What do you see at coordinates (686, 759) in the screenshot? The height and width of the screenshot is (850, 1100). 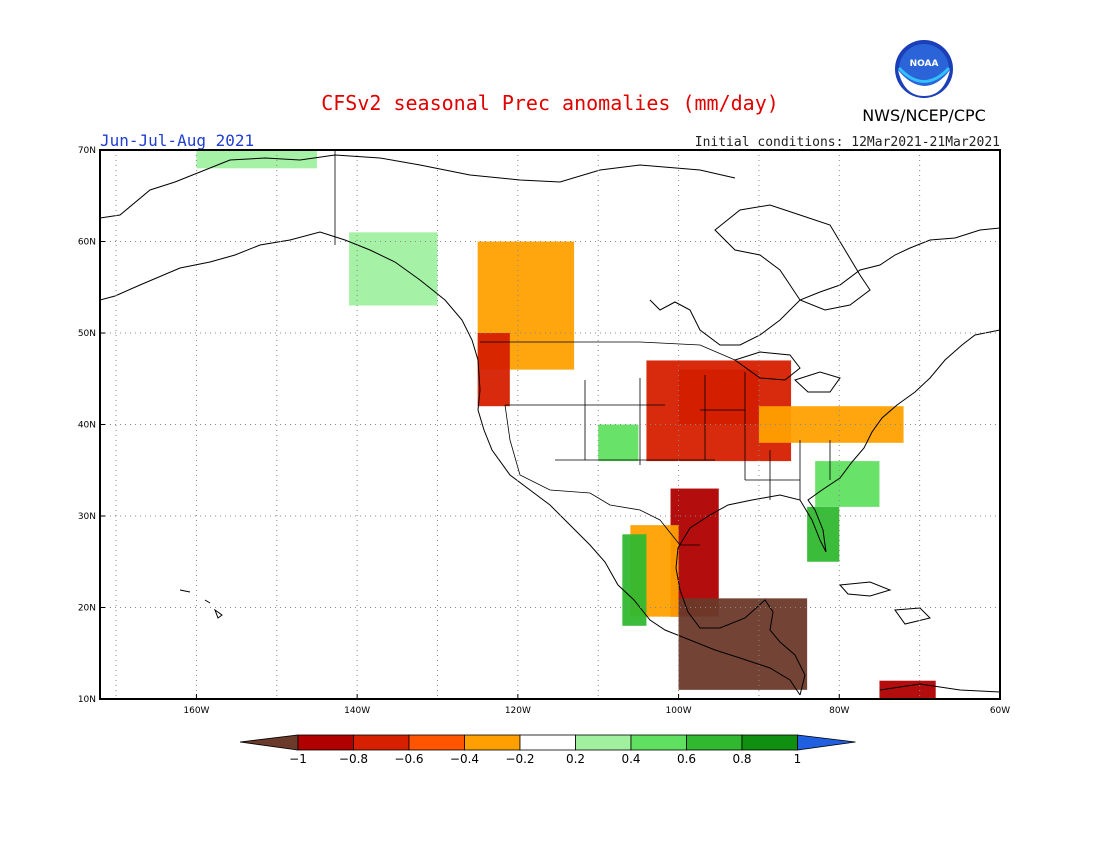 I see `colorbar-label: 0.6` at bounding box center [686, 759].